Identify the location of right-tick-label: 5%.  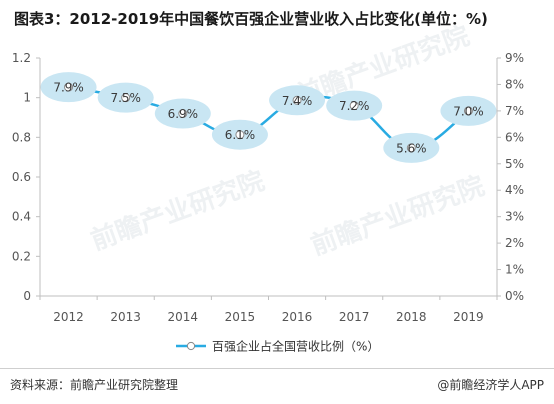
(514, 164).